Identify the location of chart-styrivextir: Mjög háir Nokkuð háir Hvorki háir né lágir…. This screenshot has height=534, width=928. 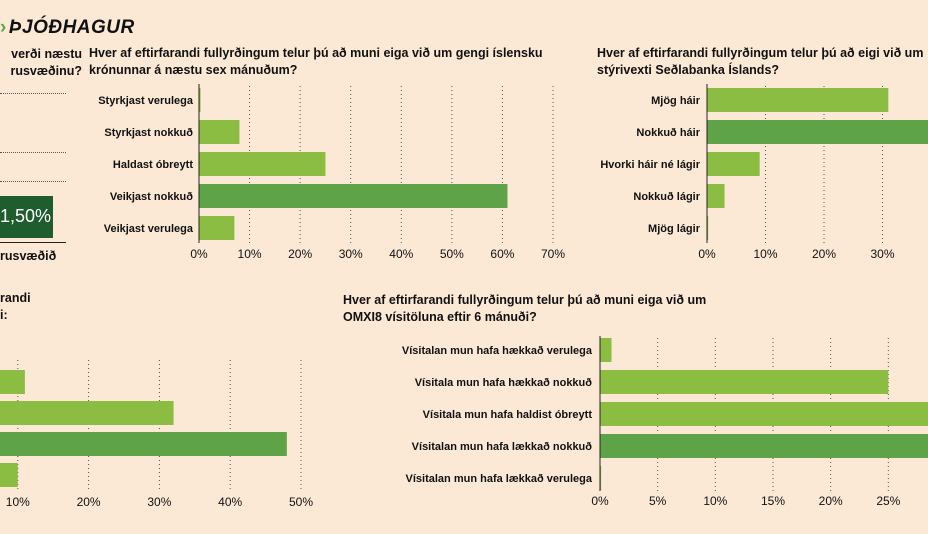
(764, 172).